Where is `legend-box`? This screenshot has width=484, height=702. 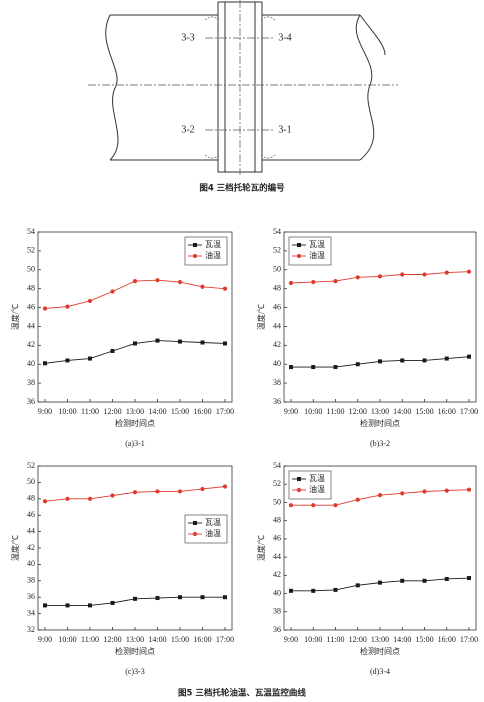
legend-box is located at coordinates (310, 485).